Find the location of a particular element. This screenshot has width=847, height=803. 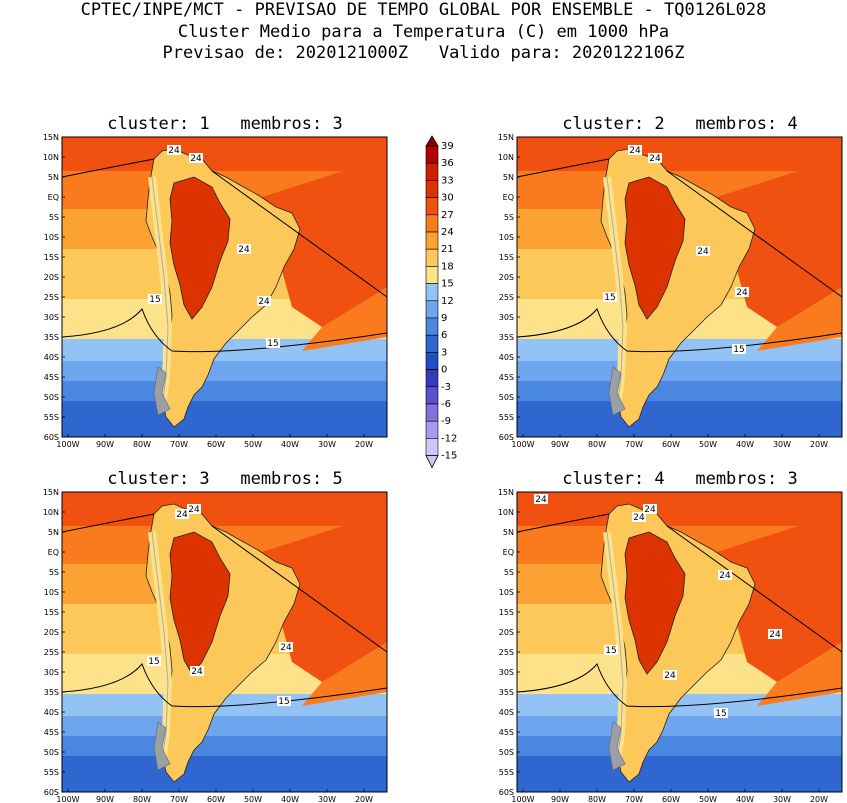

colorbar-top-arrow is located at coordinates (432, 141).